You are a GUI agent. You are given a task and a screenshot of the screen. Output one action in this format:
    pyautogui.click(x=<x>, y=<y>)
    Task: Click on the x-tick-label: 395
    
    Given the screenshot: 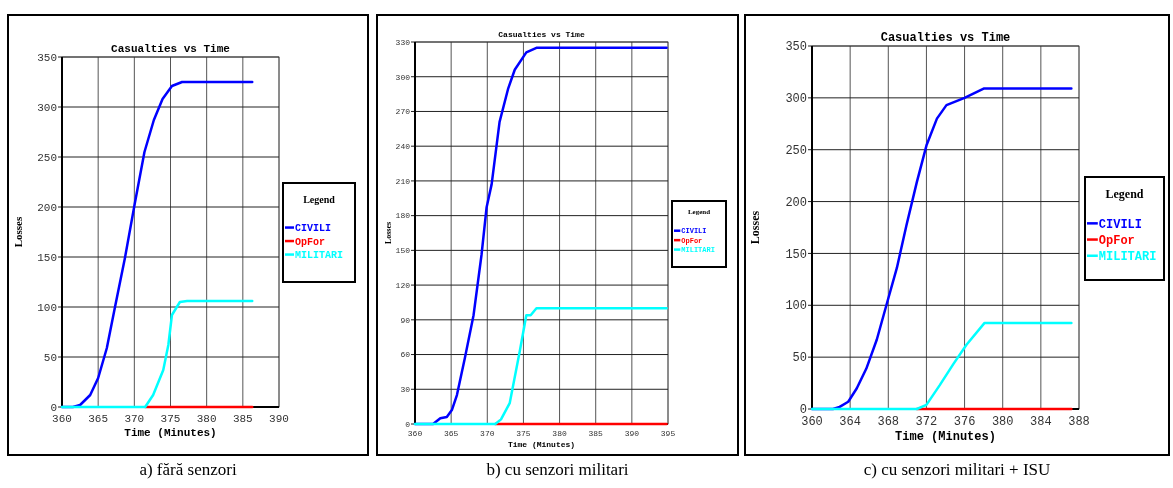 What is the action you would take?
    pyautogui.click(x=668, y=433)
    